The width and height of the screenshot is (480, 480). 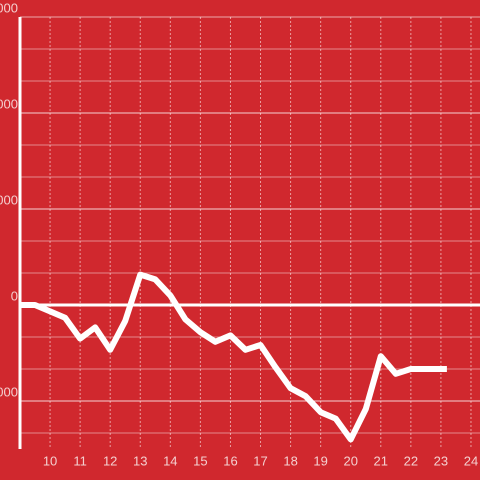 What do you see at coordinates (170, 460) in the screenshot?
I see `x-tick-label: 14` at bounding box center [170, 460].